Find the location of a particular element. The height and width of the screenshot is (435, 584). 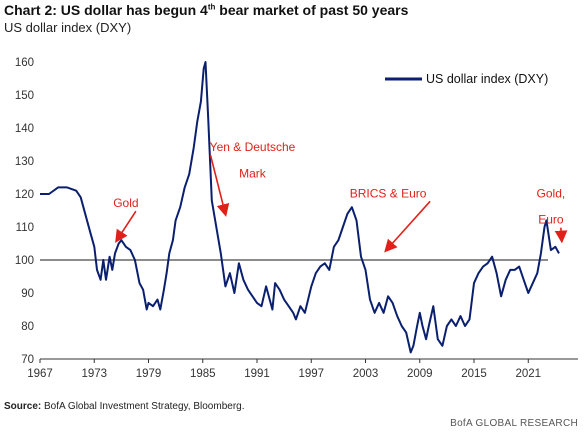

y-tick-label-70: 70 is located at coordinates (27, 360).